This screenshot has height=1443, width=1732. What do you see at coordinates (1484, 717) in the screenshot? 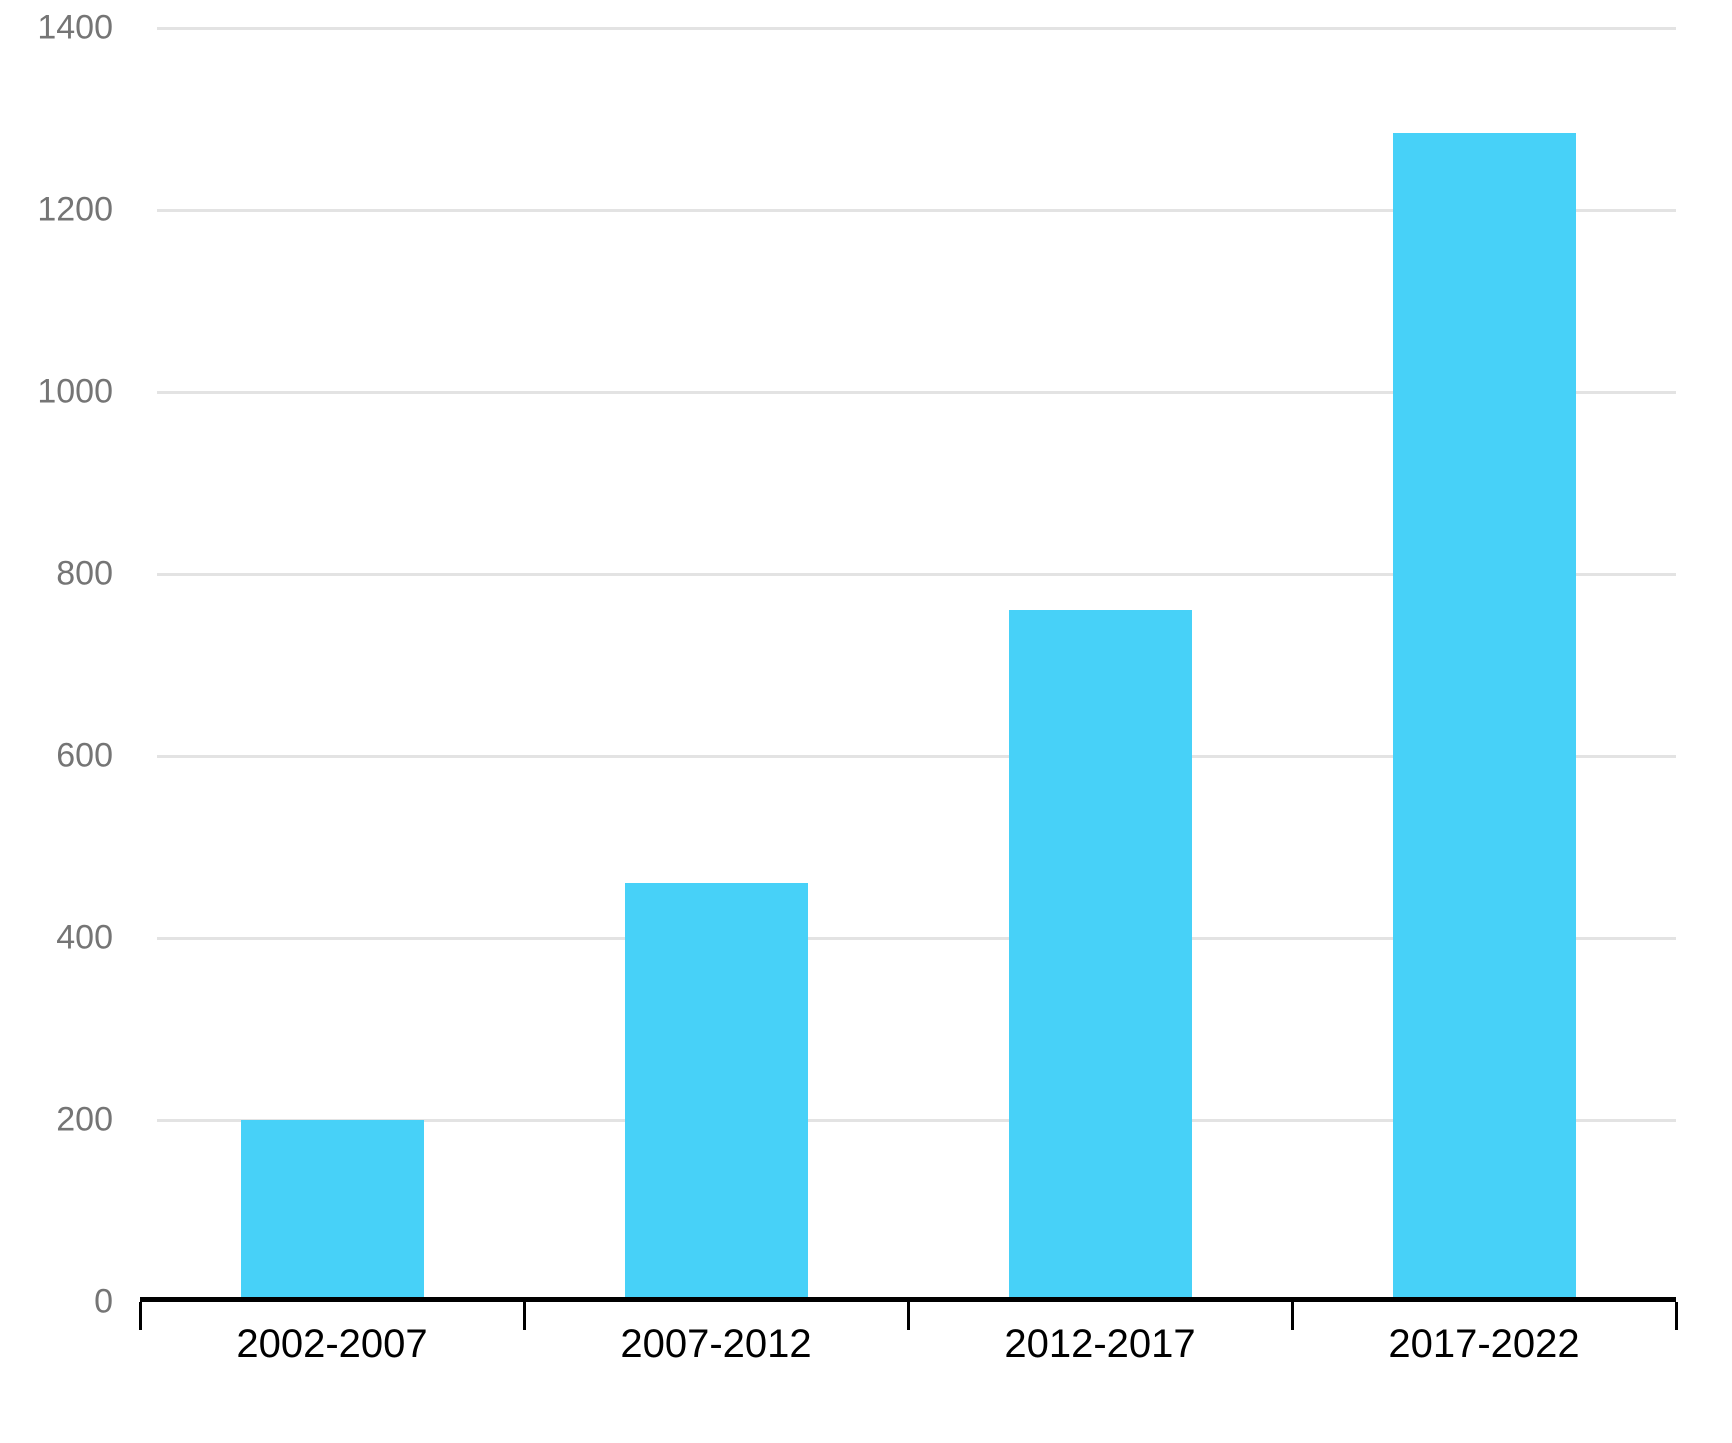
I see `bar-2017-2022` at bounding box center [1484, 717].